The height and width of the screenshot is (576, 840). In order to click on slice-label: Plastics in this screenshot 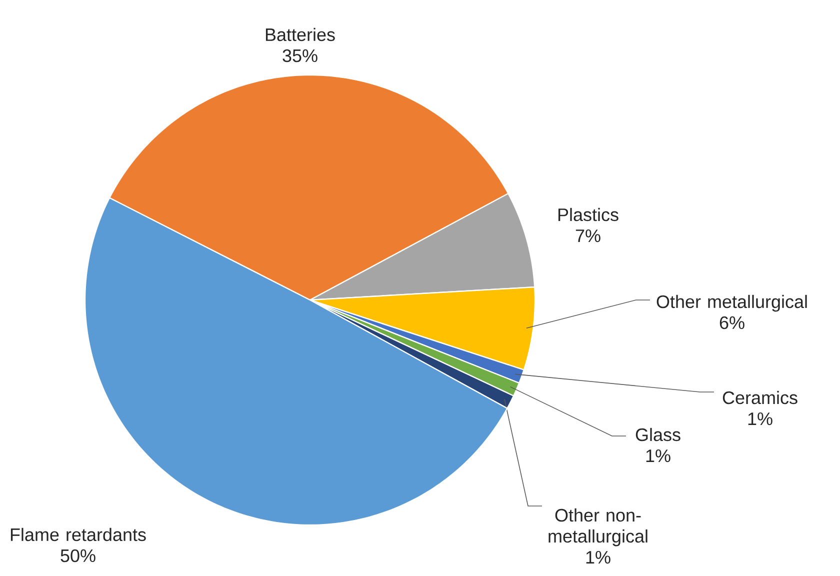, I will do `click(588, 215)`.